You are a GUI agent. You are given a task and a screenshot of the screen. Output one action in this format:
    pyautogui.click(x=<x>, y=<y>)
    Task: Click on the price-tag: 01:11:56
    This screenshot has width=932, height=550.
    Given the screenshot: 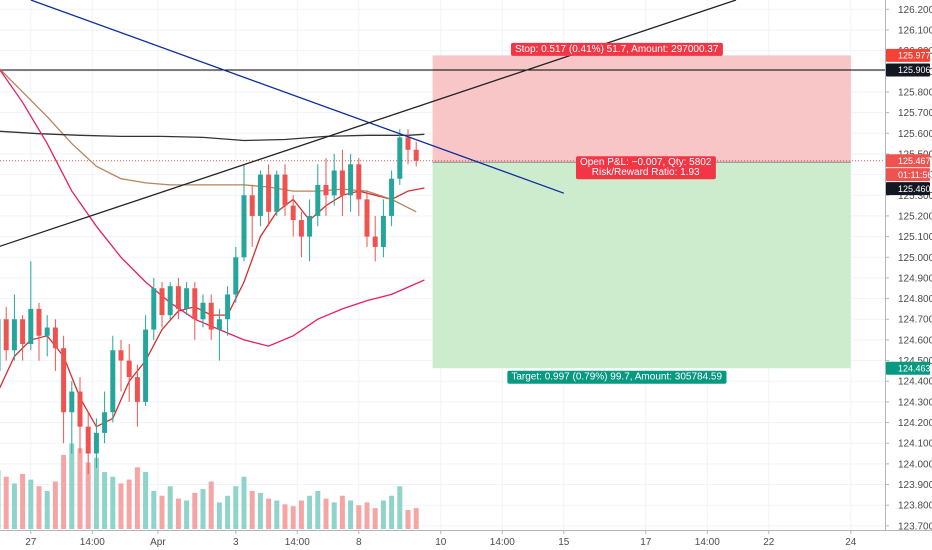 What is the action you would take?
    pyautogui.click(x=909, y=175)
    